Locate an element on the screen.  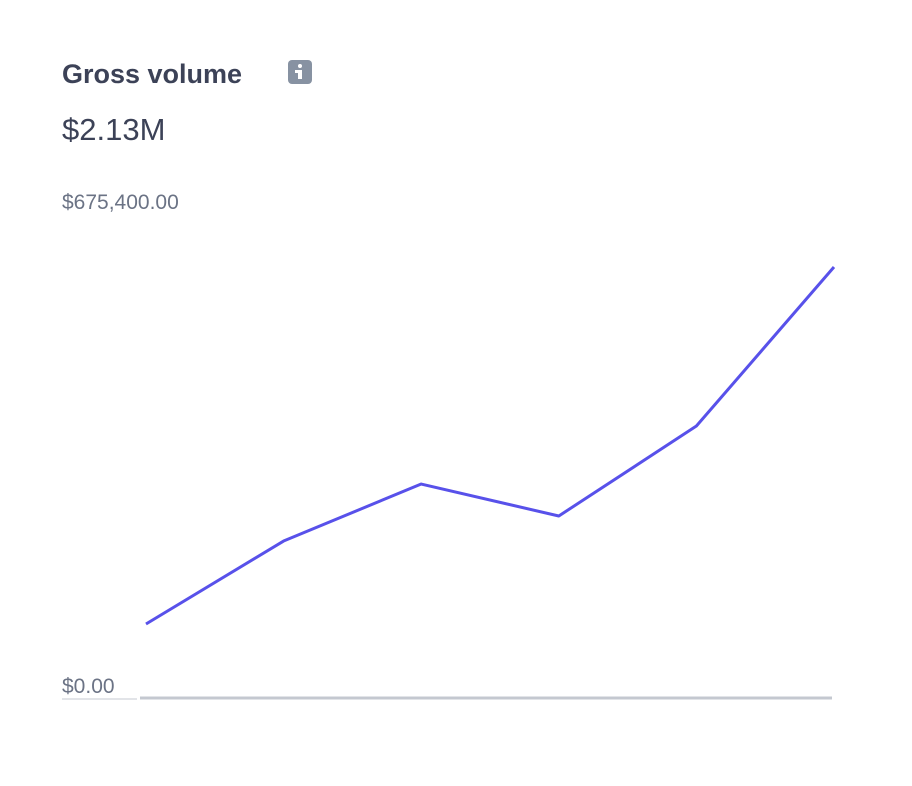
chart-title: Gross volume is located at coordinates (152, 74).